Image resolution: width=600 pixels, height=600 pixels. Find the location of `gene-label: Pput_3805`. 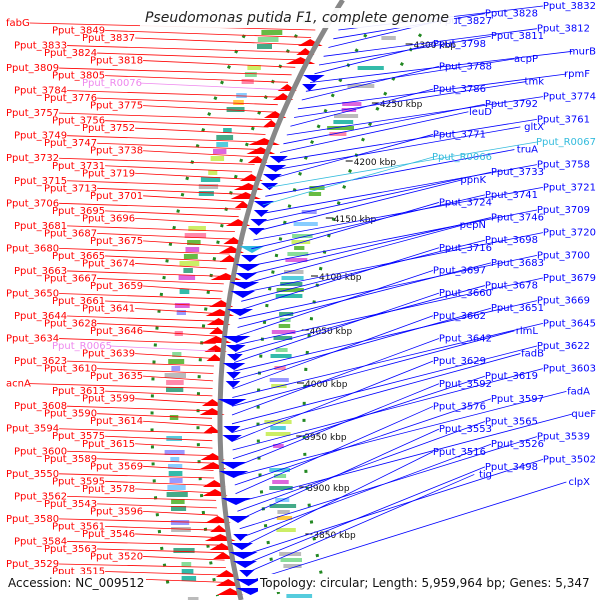

gene-label: Pput_3805 is located at coordinates (78, 76).